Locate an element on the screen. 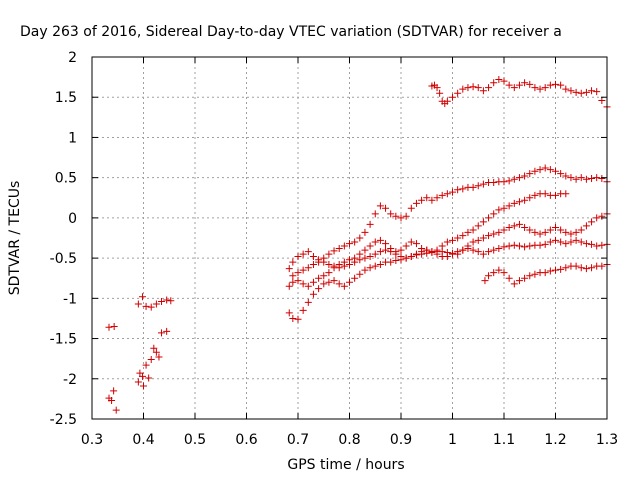 This screenshot has width=640, height=480. x-tick-label: 1.2 is located at coordinates (555, 440).